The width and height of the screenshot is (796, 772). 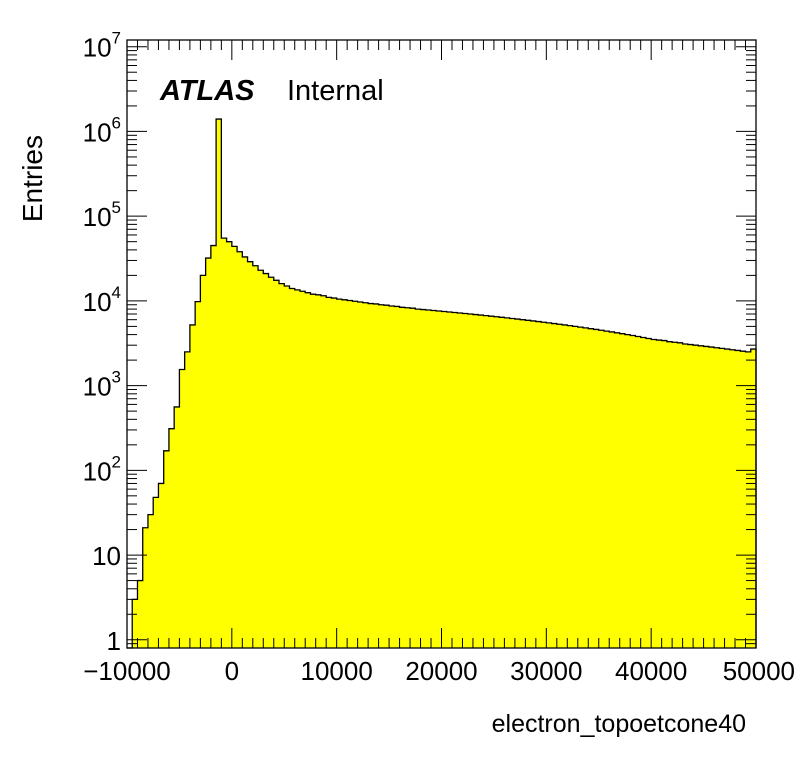 What do you see at coordinates (102, 469) in the screenshot?
I see `y-tick-label: 10²` at bounding box center [102, 469].